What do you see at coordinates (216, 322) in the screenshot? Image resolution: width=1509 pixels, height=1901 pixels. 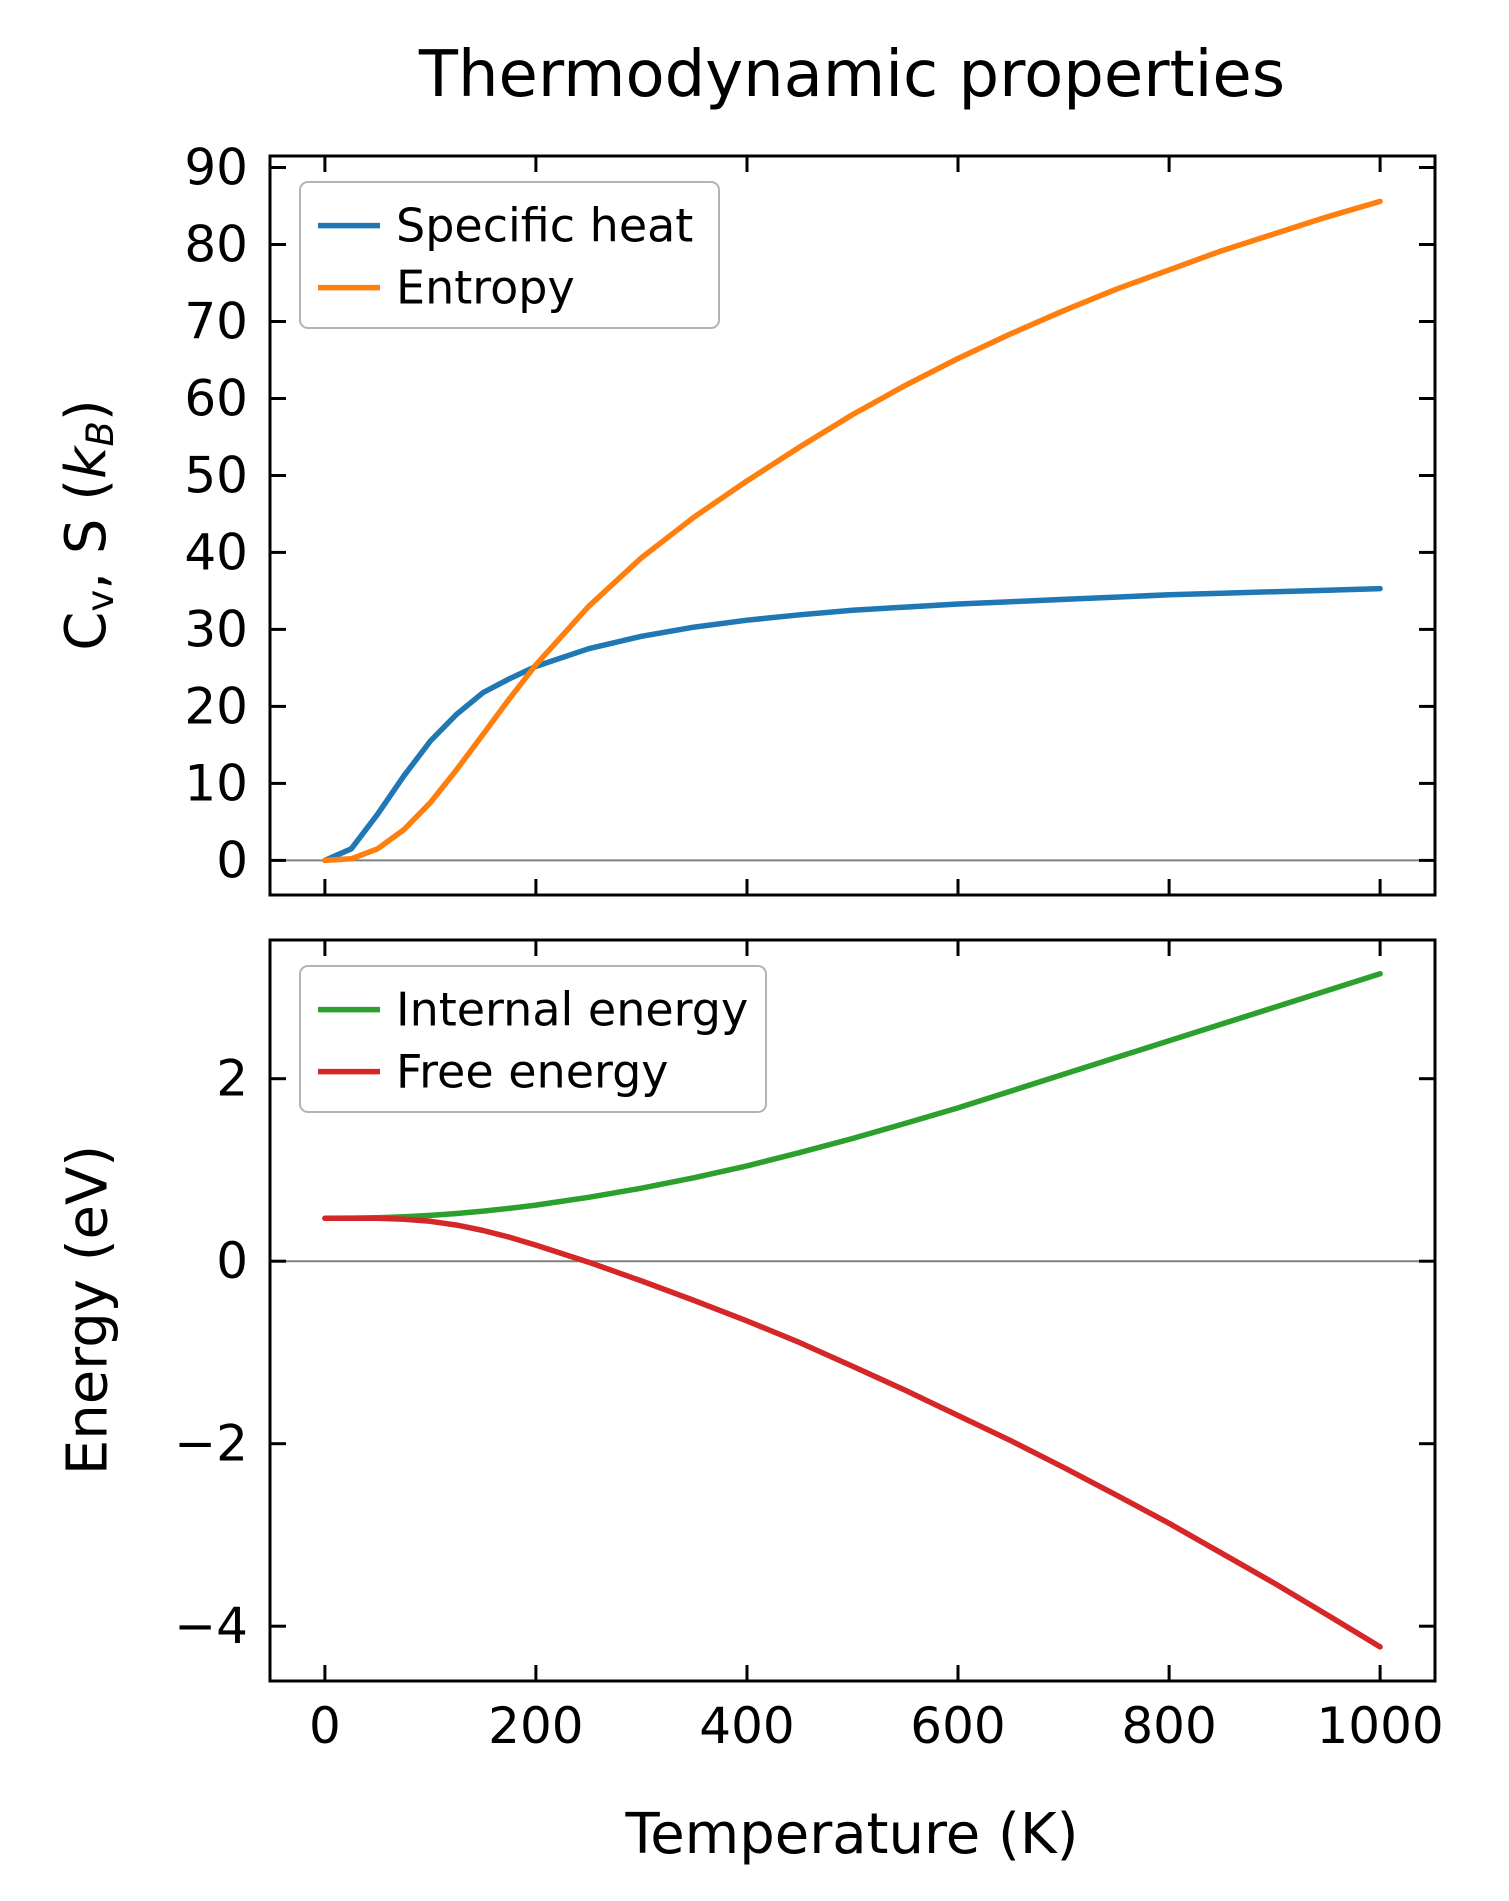 I see `y-tick-label: 70` at bounding box center [216, 322].